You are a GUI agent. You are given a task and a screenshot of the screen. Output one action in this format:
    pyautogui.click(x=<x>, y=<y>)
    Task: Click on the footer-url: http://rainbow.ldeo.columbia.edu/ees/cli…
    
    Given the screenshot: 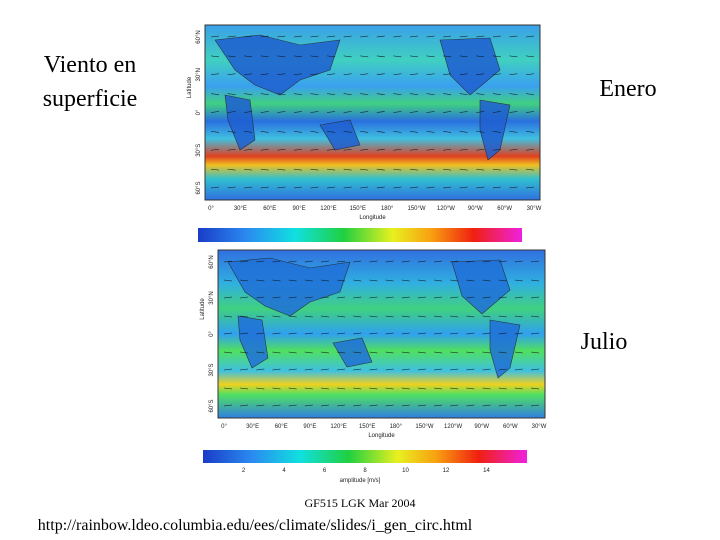 What is the action you would take?
    pyautogui.click(x=255, y=525)
    